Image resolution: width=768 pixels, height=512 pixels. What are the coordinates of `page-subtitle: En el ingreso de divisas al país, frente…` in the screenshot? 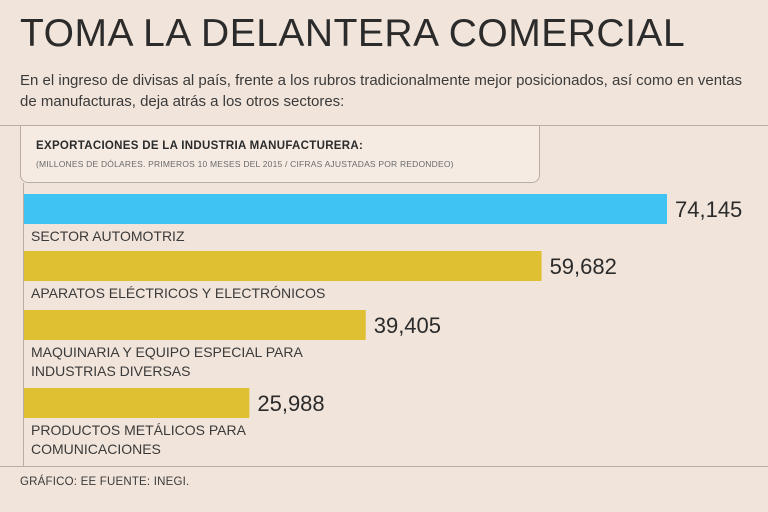 It's located at (381, 91).